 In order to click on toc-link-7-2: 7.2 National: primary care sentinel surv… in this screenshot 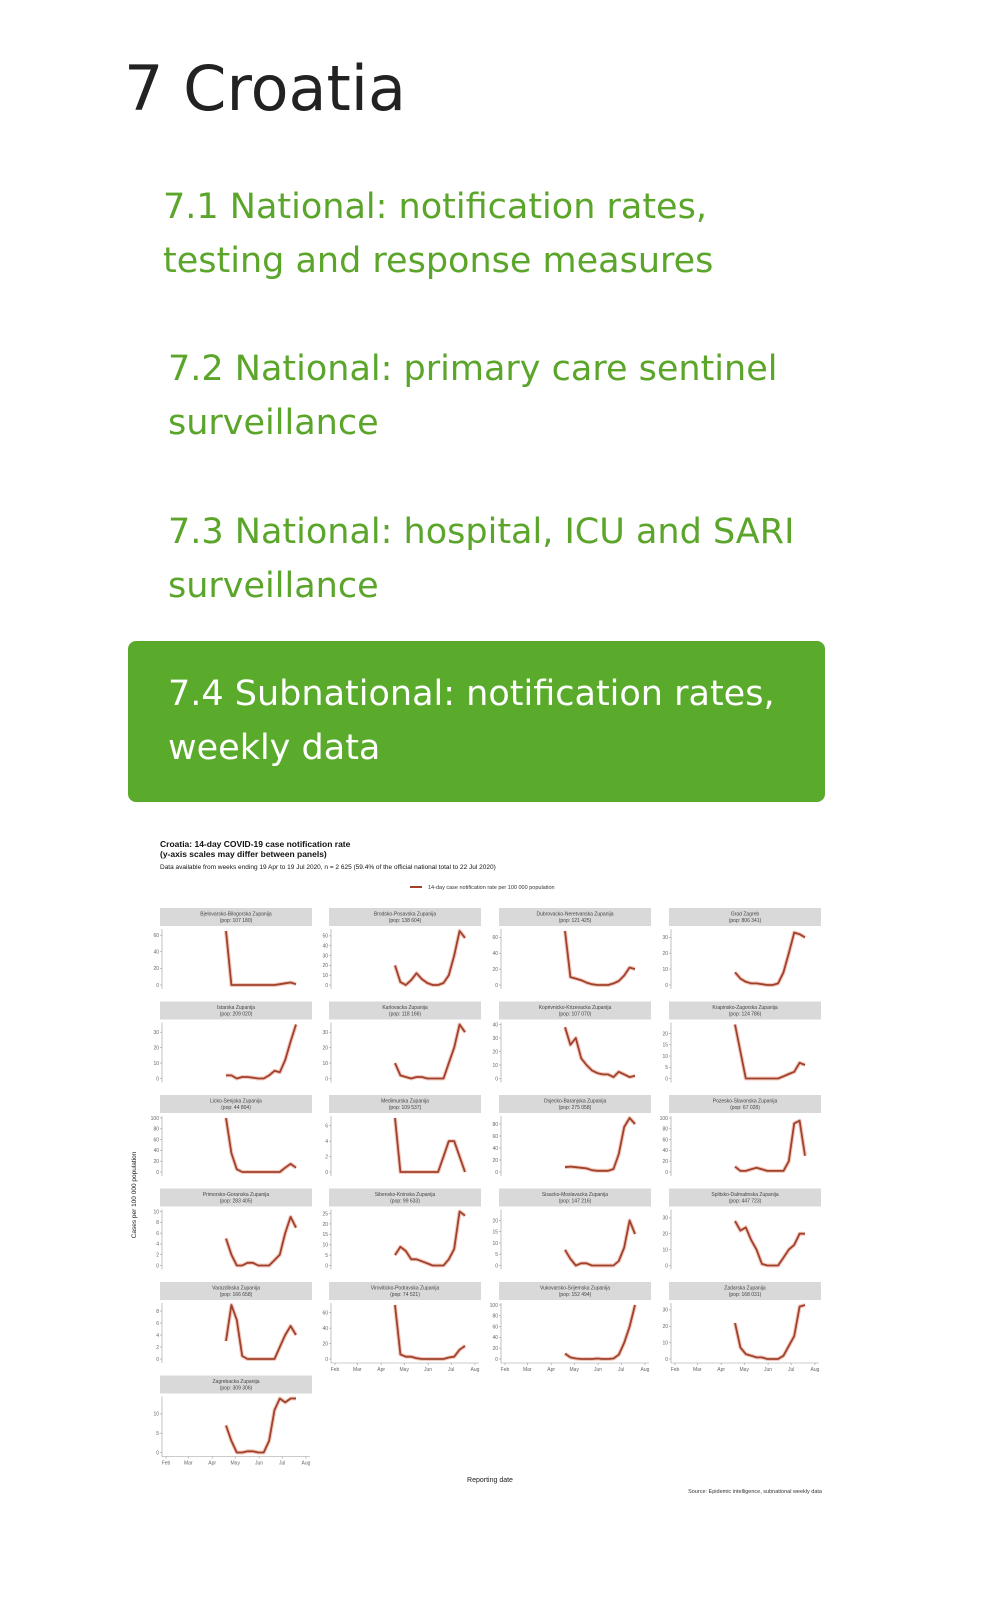, I will do `click(473, 396)`.